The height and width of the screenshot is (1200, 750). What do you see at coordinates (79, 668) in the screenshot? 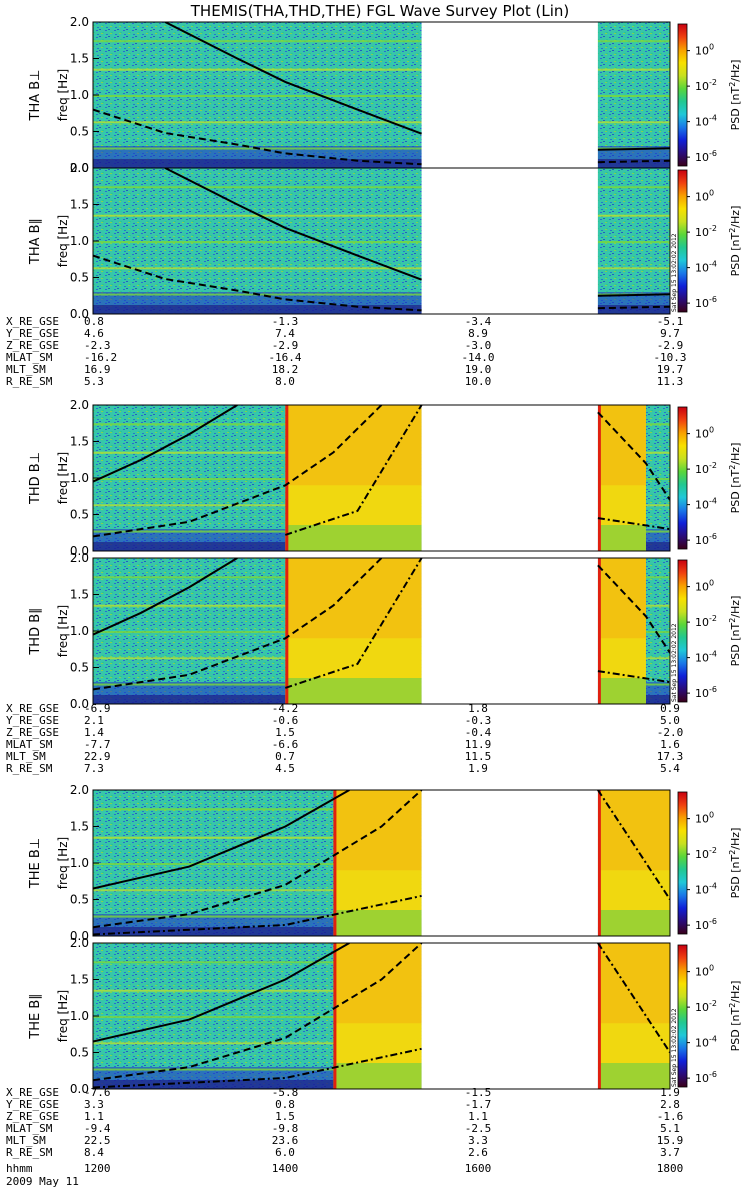
I see `y-tick-label: 0.5` at bounding box center [79, 668].